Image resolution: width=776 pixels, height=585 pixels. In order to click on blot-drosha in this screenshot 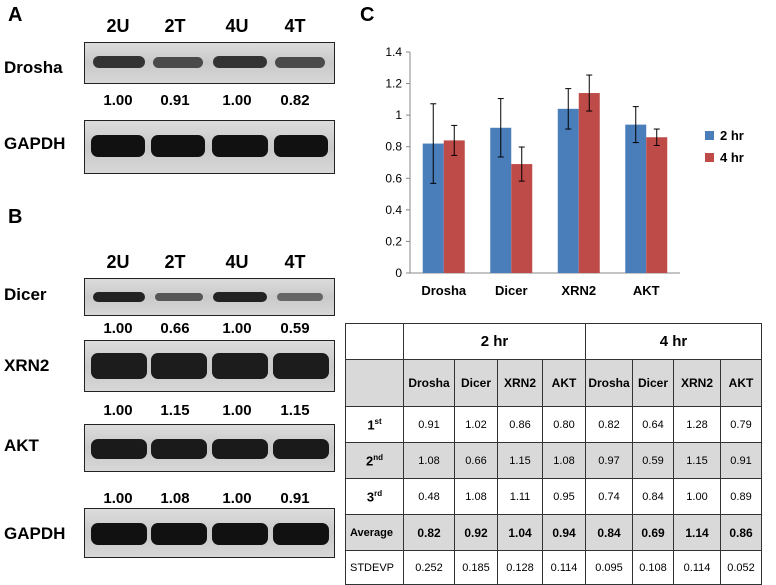, I will do `click(209, 63)`.